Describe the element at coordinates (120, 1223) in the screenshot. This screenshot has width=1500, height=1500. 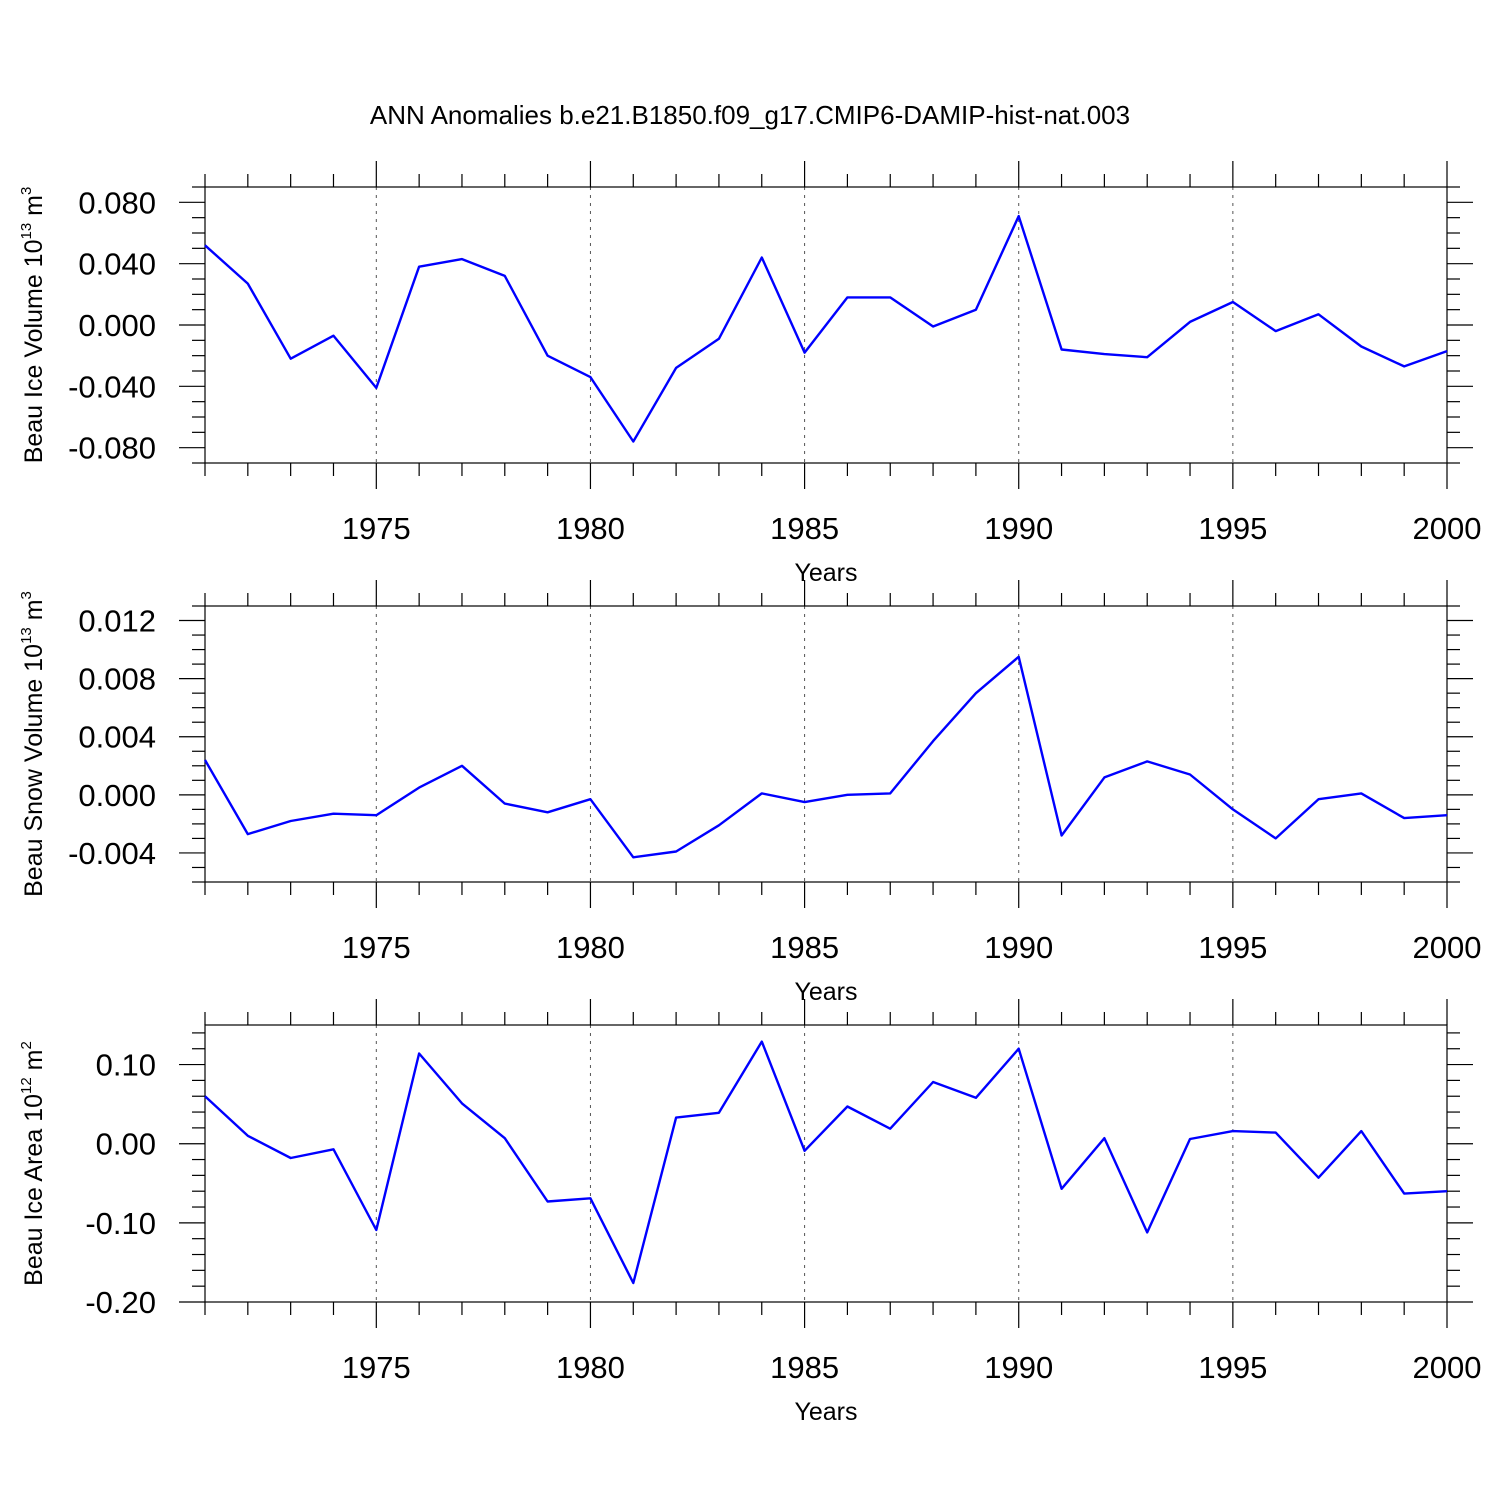
I see `y-tick-label: -0.10` at that location.